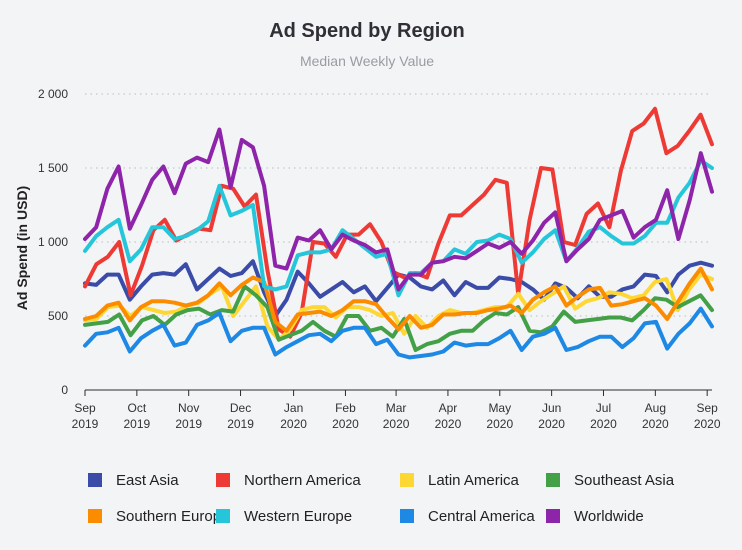  What do you see at coordinates (58, 316) in the screenshot?
I see `y-tick-label: 500` at bounding box center [58, 316].